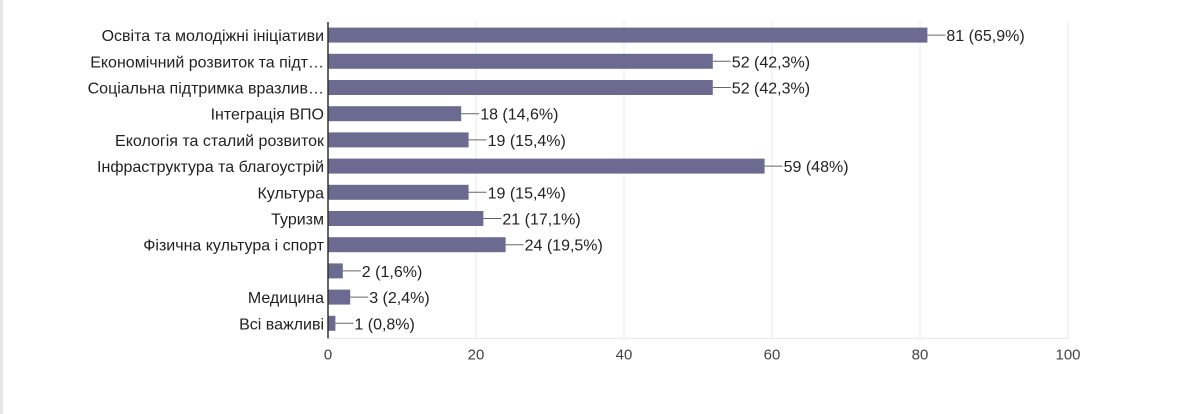 The height and width of the screenshot is (414, 1195). I want to click on x-tick-label: 0, so click(328, 354).